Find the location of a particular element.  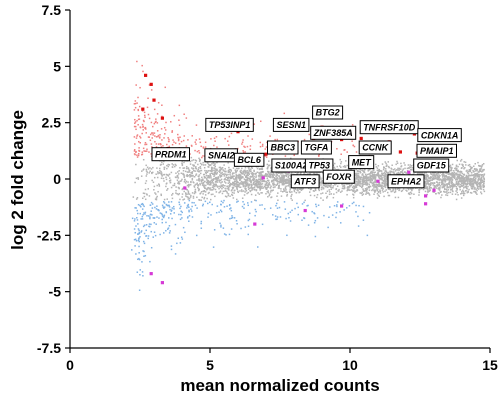

highlight-point is located at coordinates (151, 274).